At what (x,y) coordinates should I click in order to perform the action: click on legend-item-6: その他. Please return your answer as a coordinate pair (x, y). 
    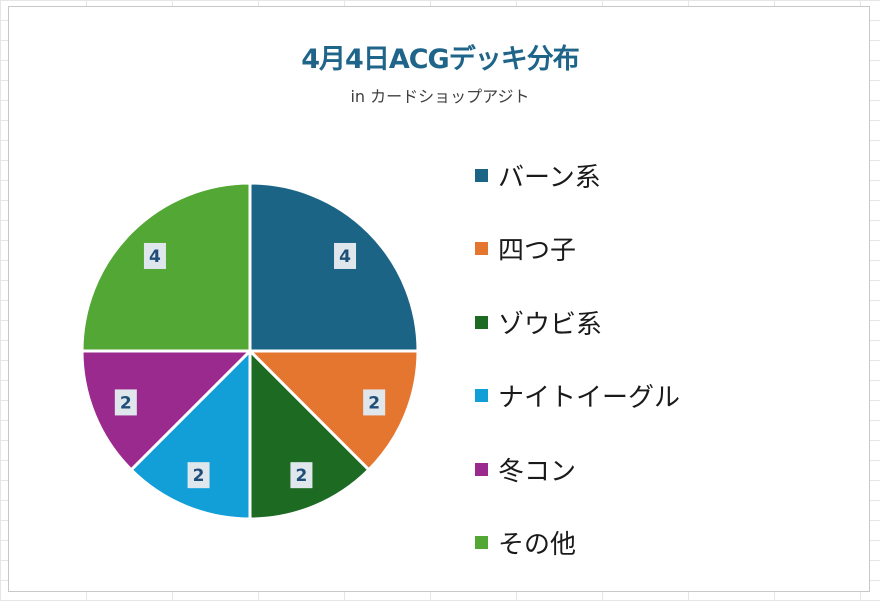
    Looking at the image, I should click on (525, 543).